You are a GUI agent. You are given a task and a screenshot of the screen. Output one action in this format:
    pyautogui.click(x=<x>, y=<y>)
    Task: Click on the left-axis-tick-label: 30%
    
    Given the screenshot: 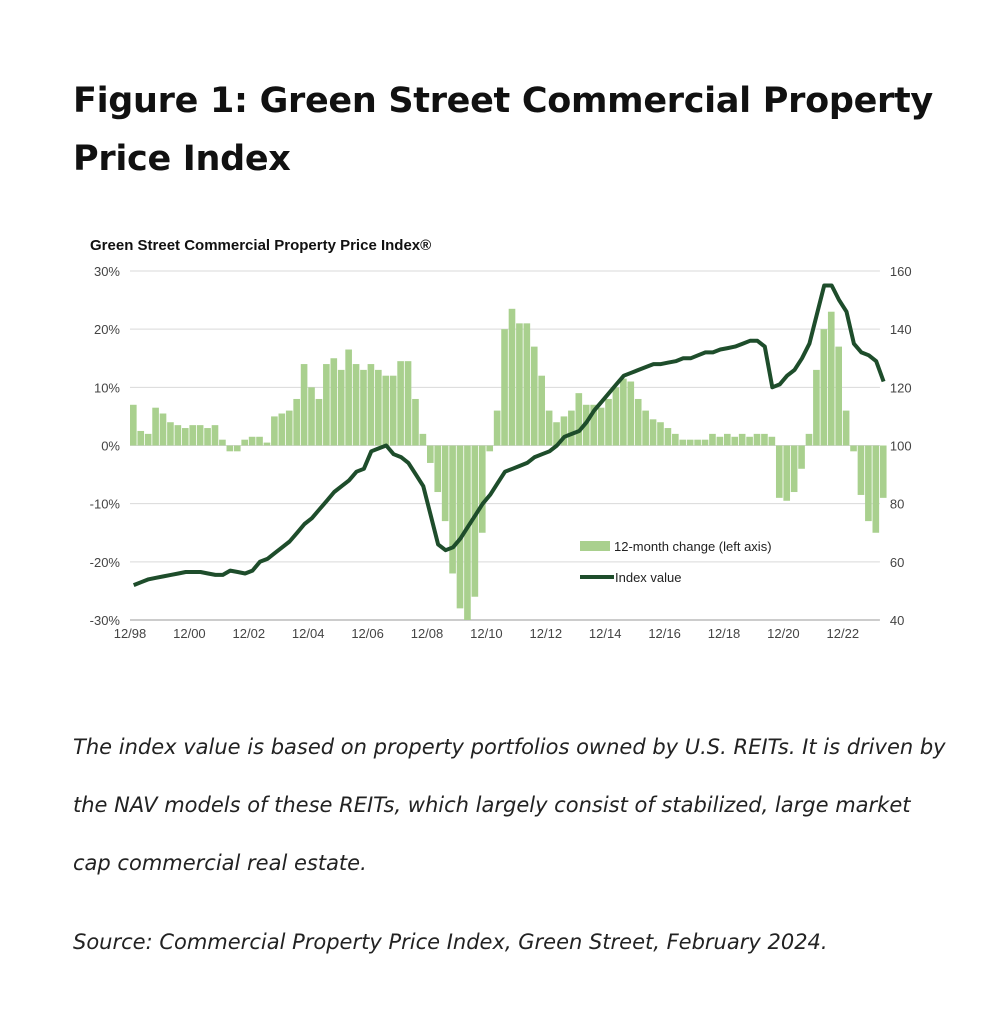 What is the action you would take?
    pyautogui.click(x=107, y=271)
    